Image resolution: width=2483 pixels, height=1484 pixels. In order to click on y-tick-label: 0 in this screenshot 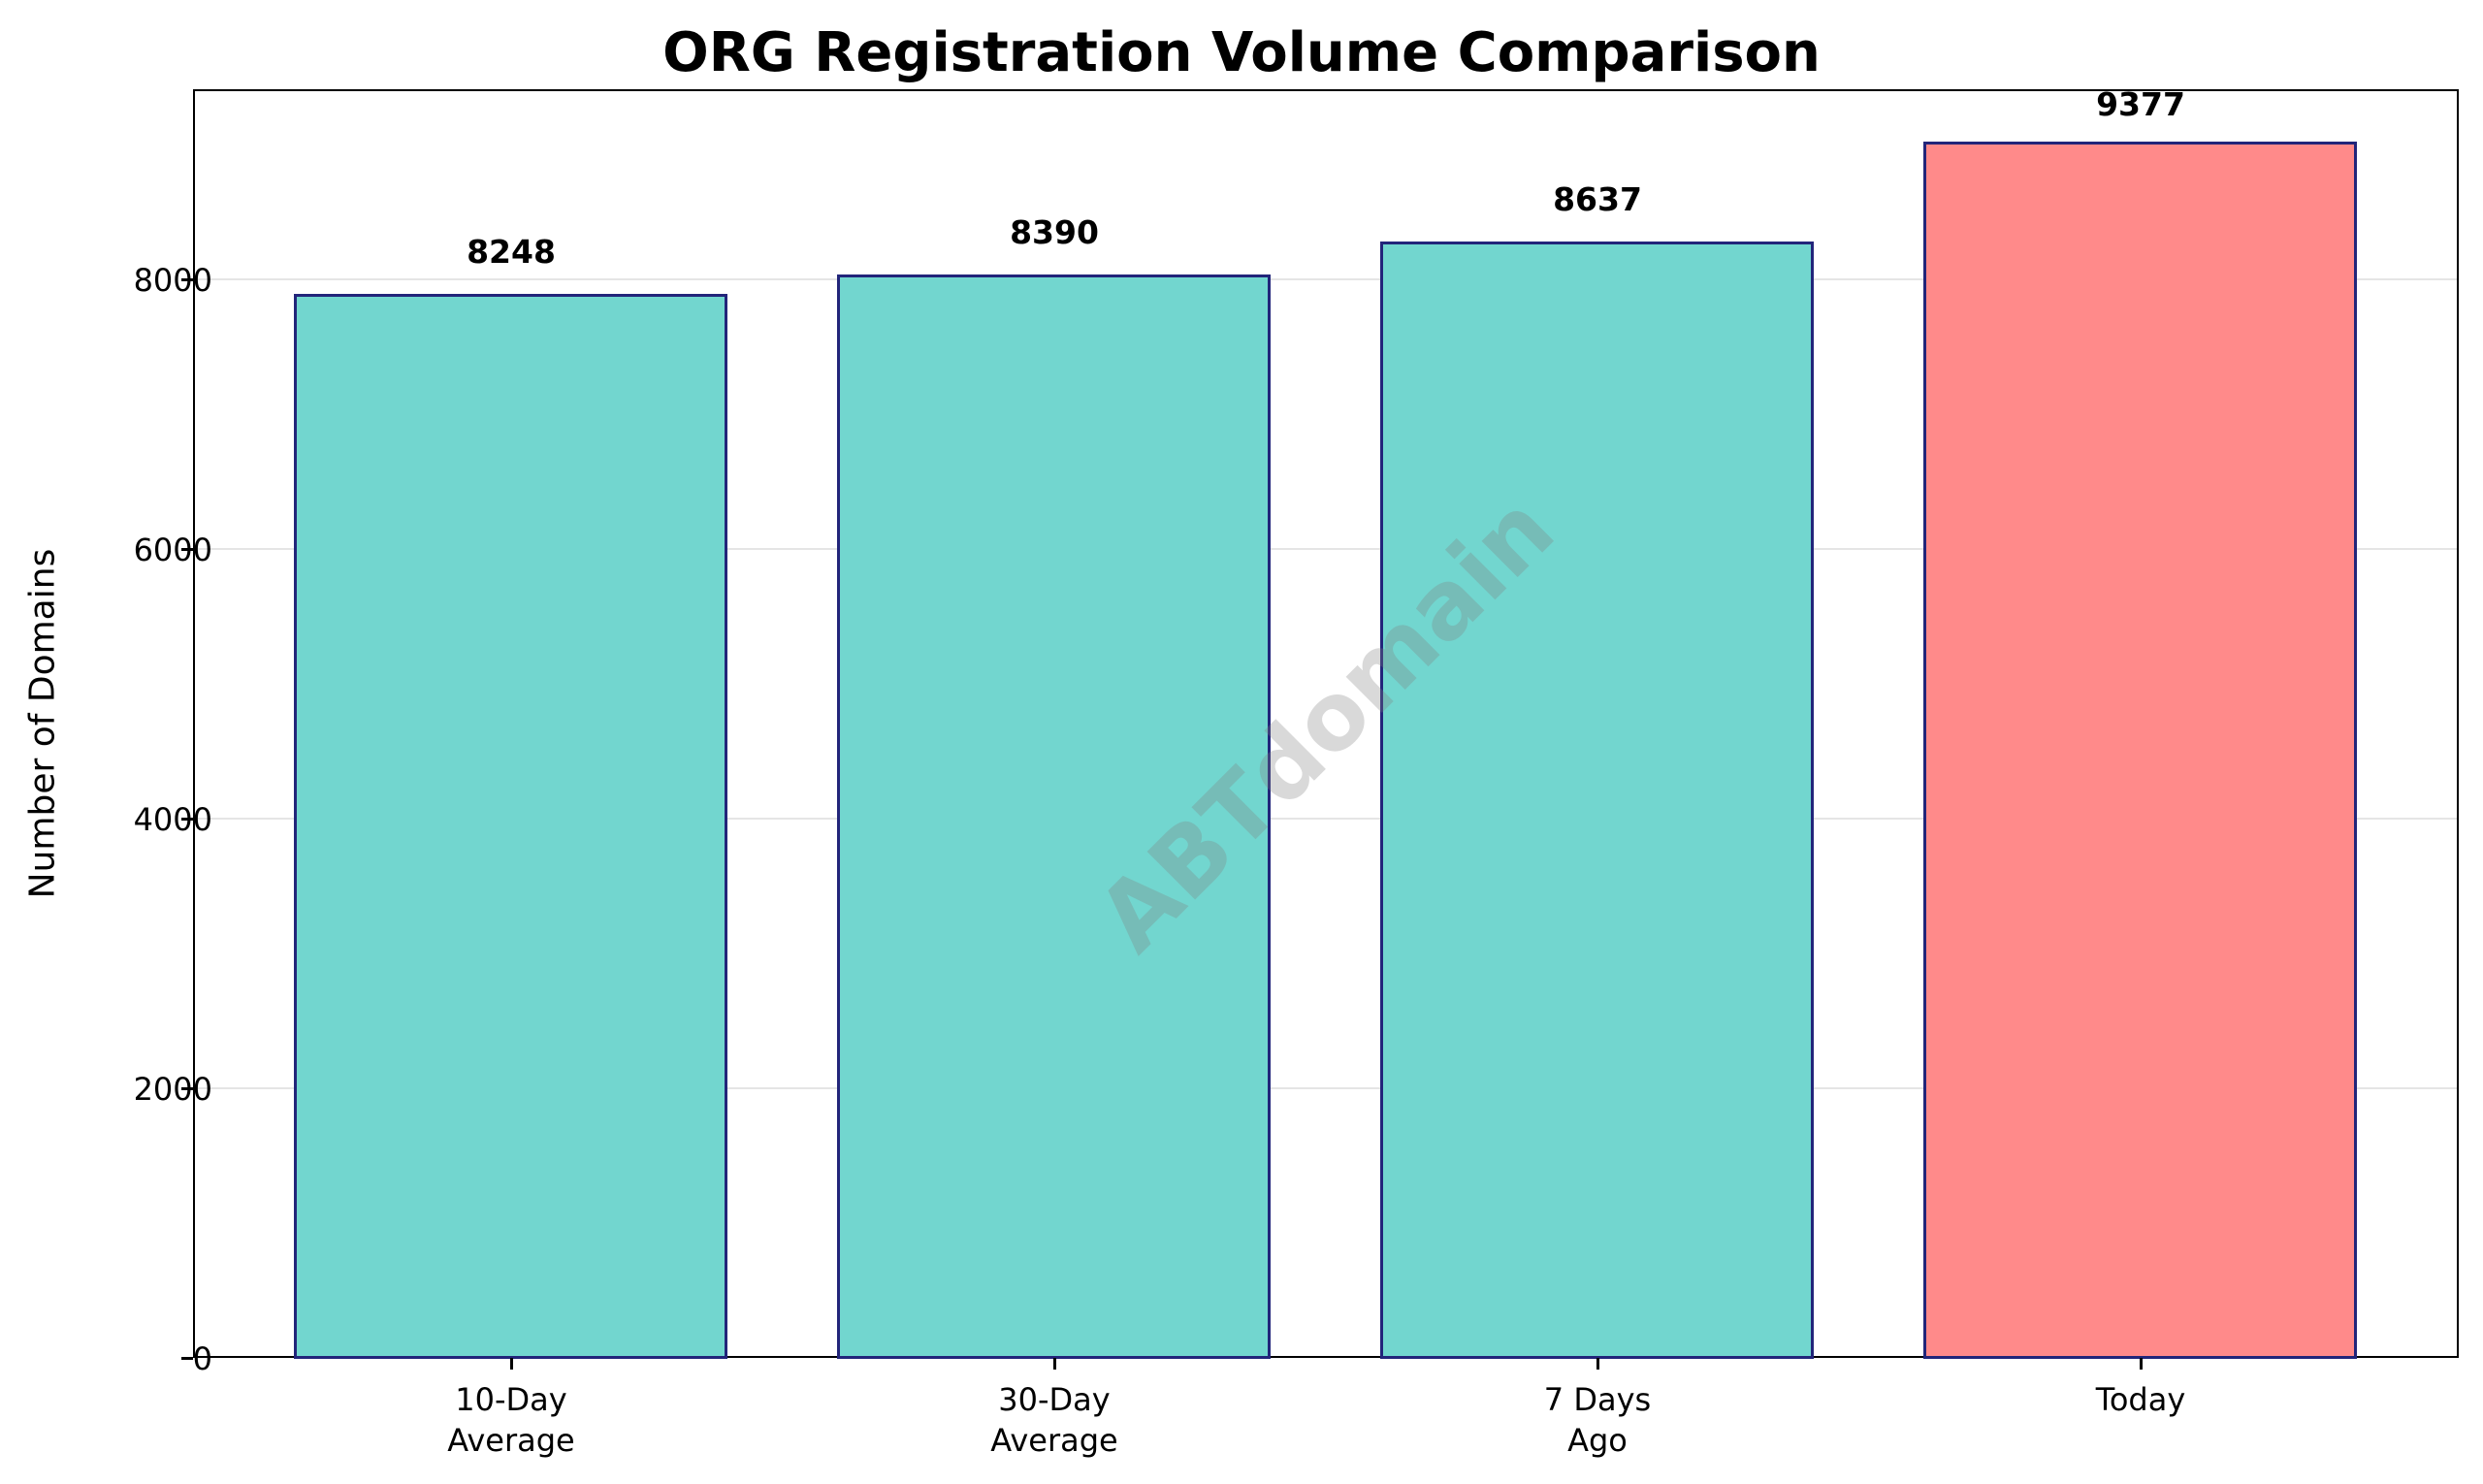, I will do `click(202, 1358)`.